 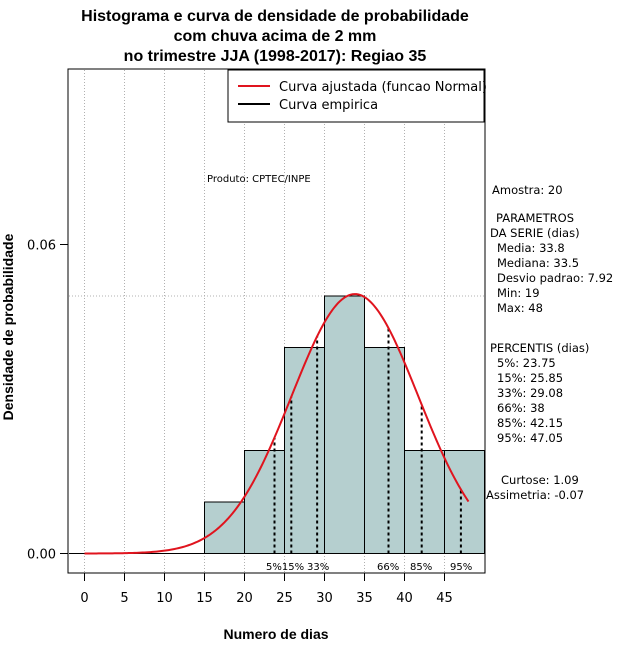 I want to click on x-tick-label-0: 0, so click(x=84, y=598).